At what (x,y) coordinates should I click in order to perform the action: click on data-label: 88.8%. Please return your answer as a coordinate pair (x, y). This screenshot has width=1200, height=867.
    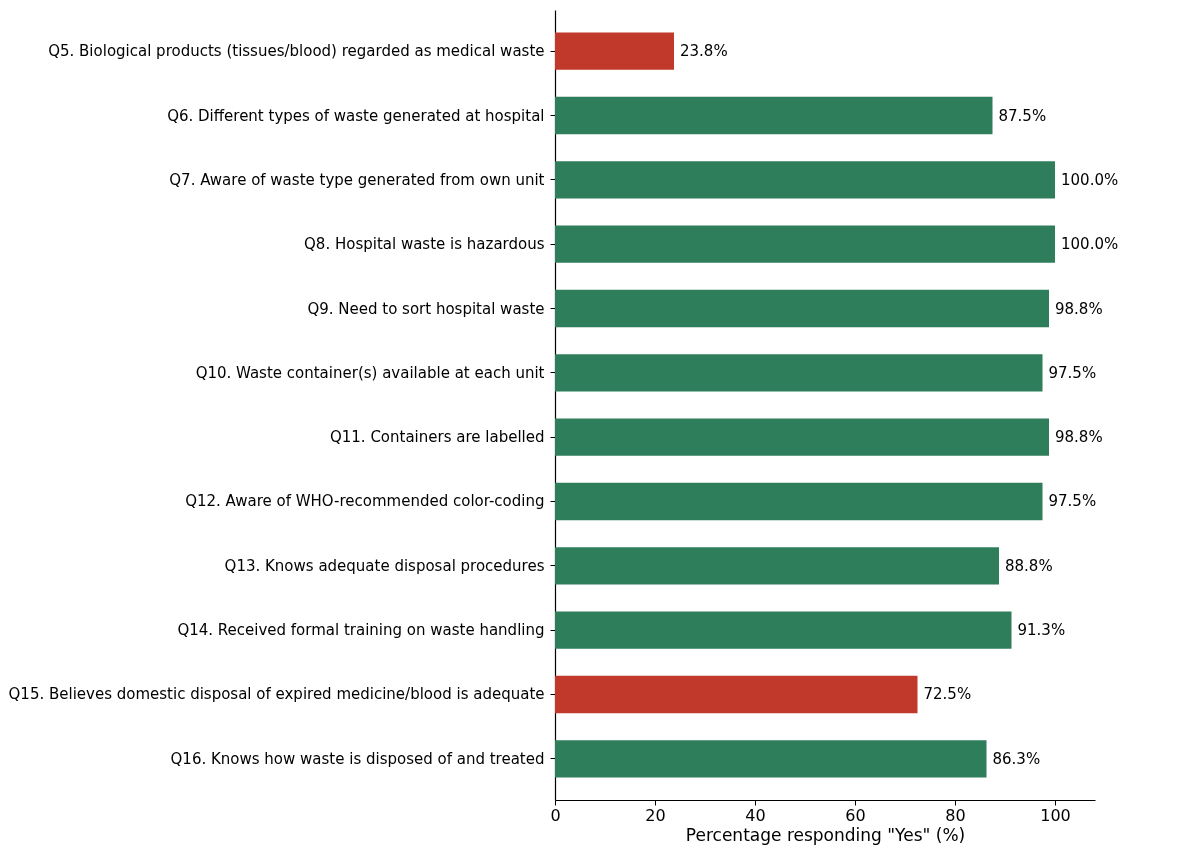
    Looking at the image, I should click on (1029, 565).